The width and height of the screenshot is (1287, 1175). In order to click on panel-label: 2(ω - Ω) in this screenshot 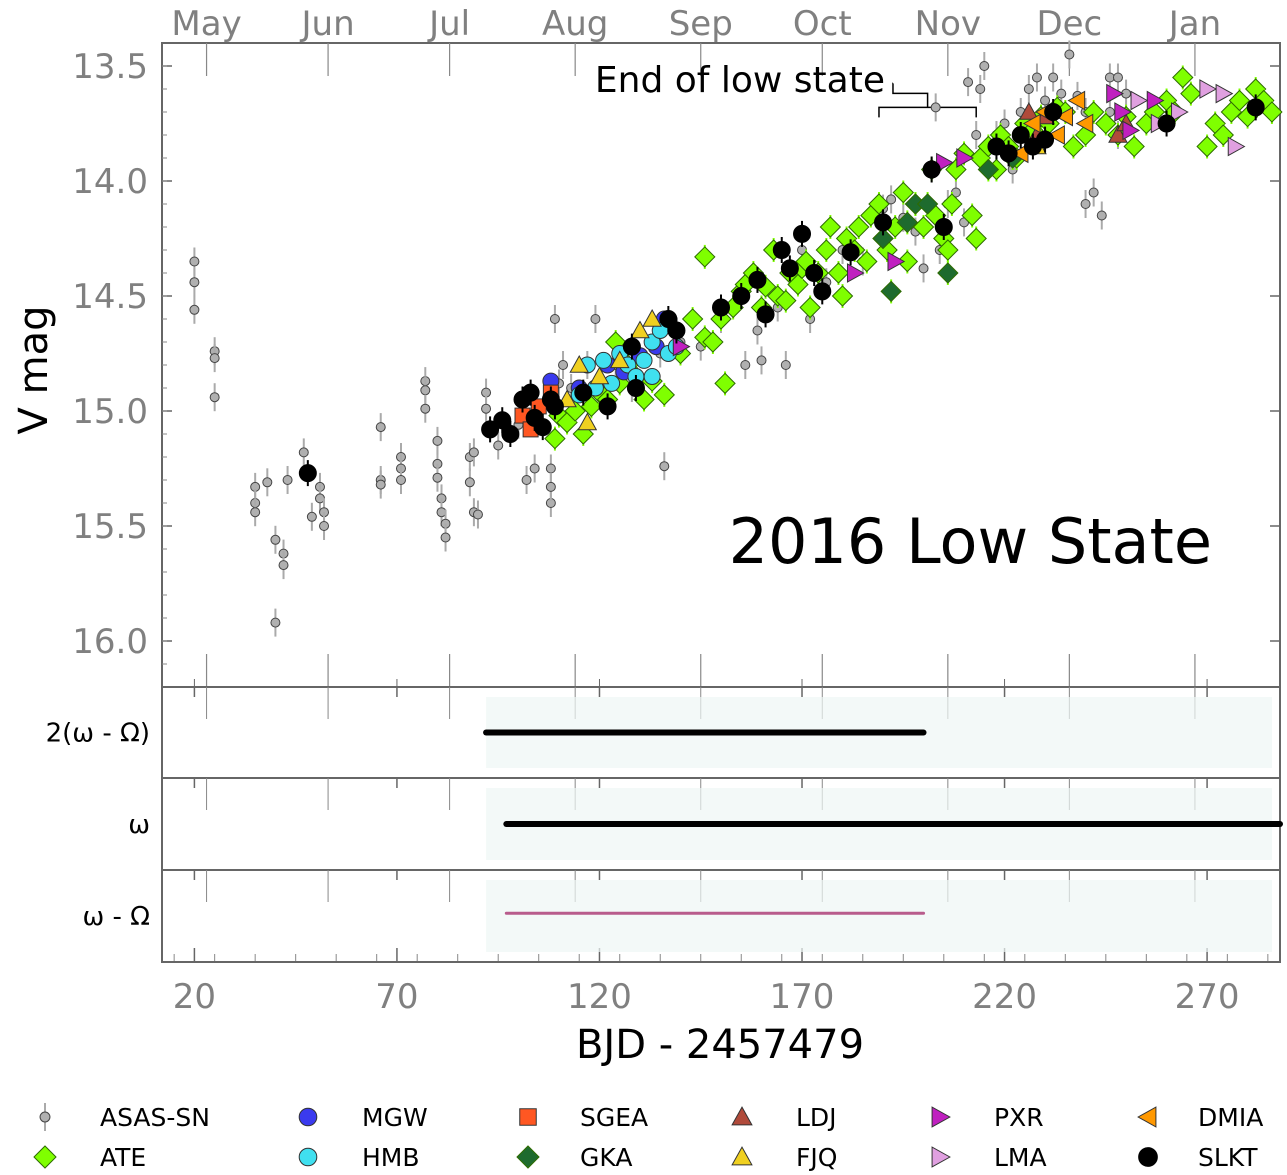, I will do `click(98, 734)`.